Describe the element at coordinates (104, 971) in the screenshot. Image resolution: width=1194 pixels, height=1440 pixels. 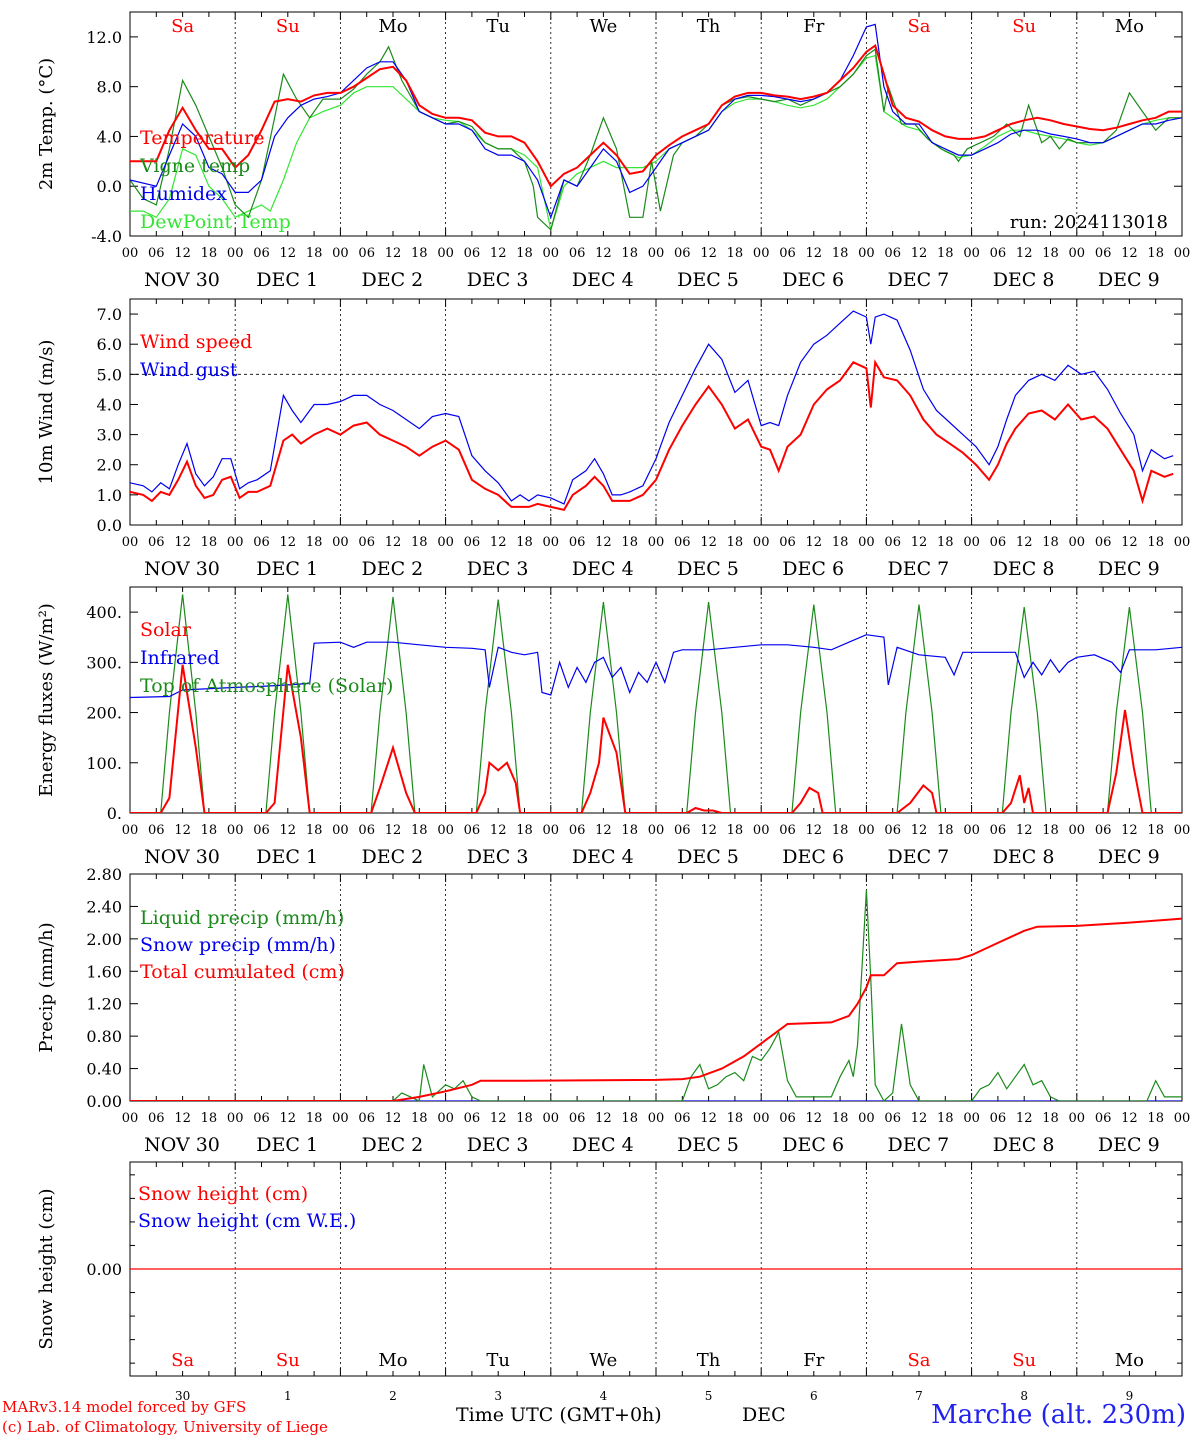
I see `y-tick-label: 1.60` at that location.